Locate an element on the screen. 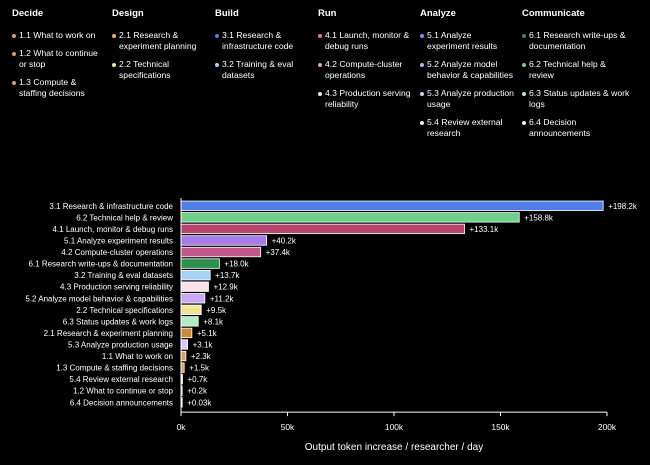 This screenshot has height=465, width=650. bar-value-label: +0.03k is located at coordinates (199, 402).